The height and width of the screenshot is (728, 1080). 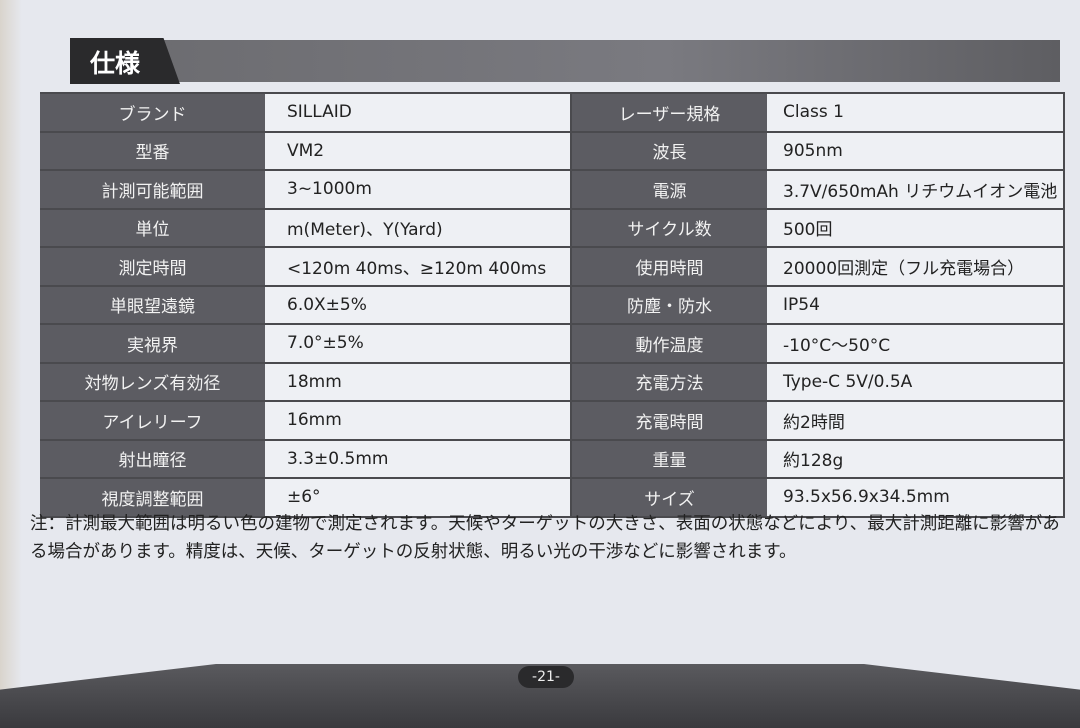 What do you see at coordinates (916, 381) in the screenshot?
I see `spec-value: Type-C 5V/0.5A` at bounding box center [916, 381].